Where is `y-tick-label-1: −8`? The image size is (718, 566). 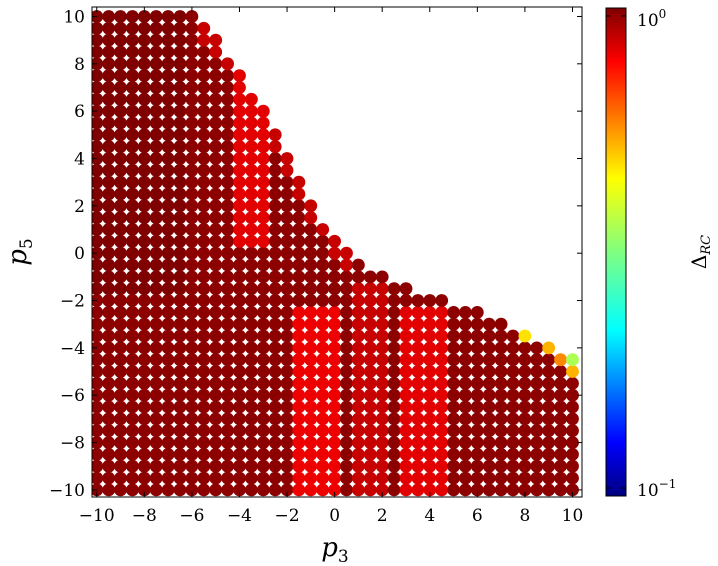
y-tick-label-1: −8 is located at coordinates (72, 444).